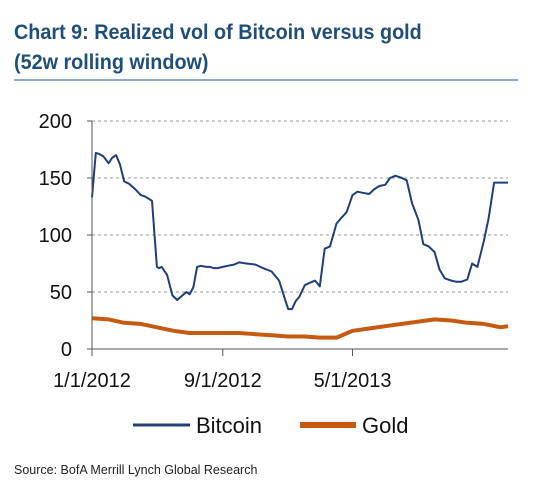 The height and width of the screenshot is (502, 550). I want to click on legend-label-gold: Gold, so click(385, 425).